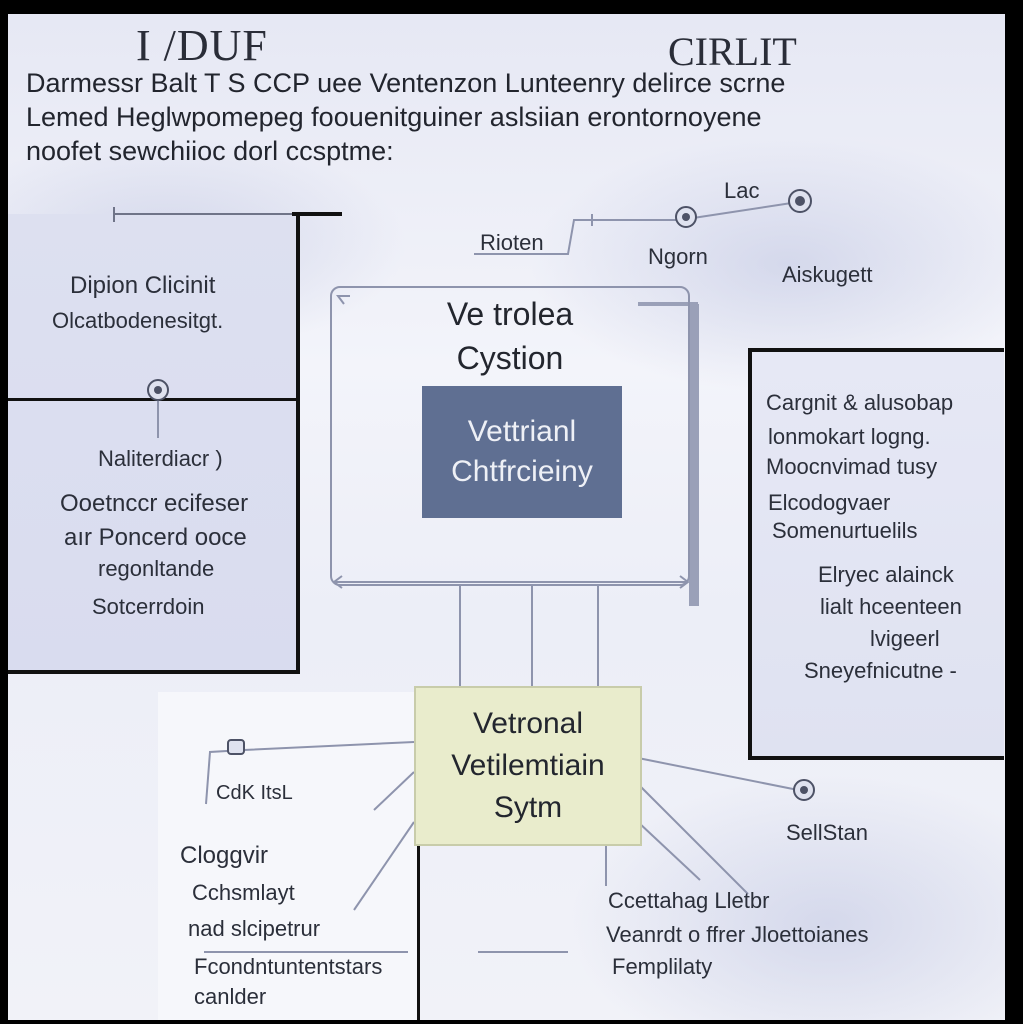 The image size is (1023, 1024). I want to click on left-node-label: Naliterdiacr ), so click(160, 458).